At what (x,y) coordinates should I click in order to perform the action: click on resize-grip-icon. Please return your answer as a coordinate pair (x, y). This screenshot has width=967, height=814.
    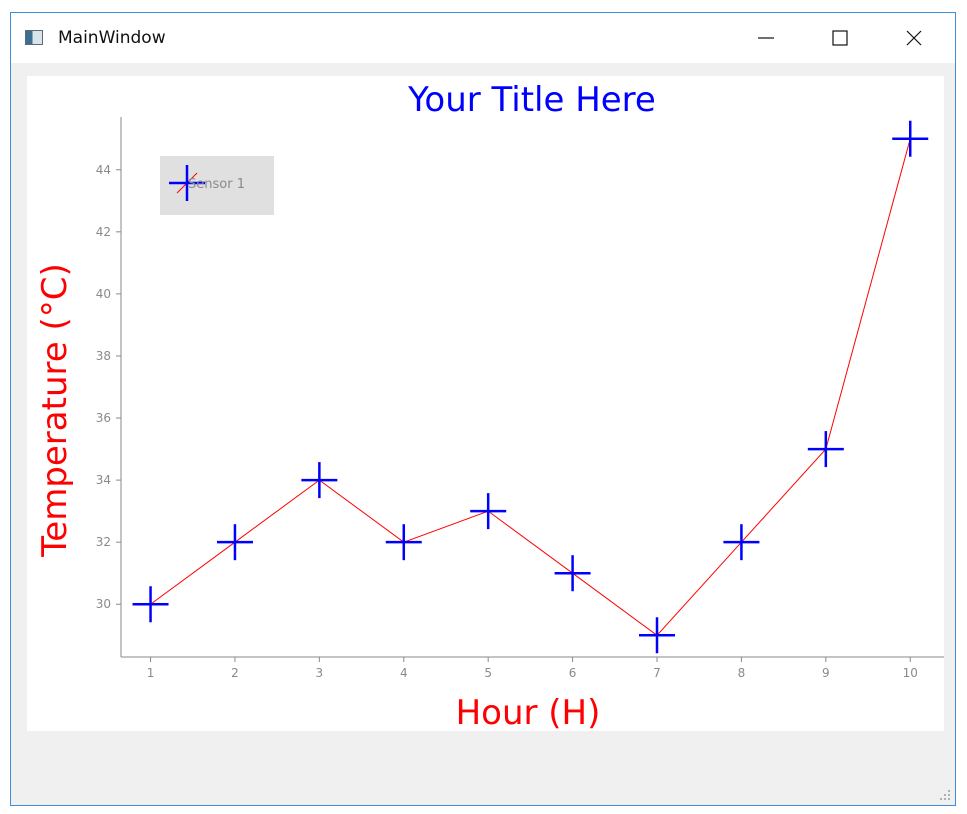
    Looking at the image, I should click on (945, 795).